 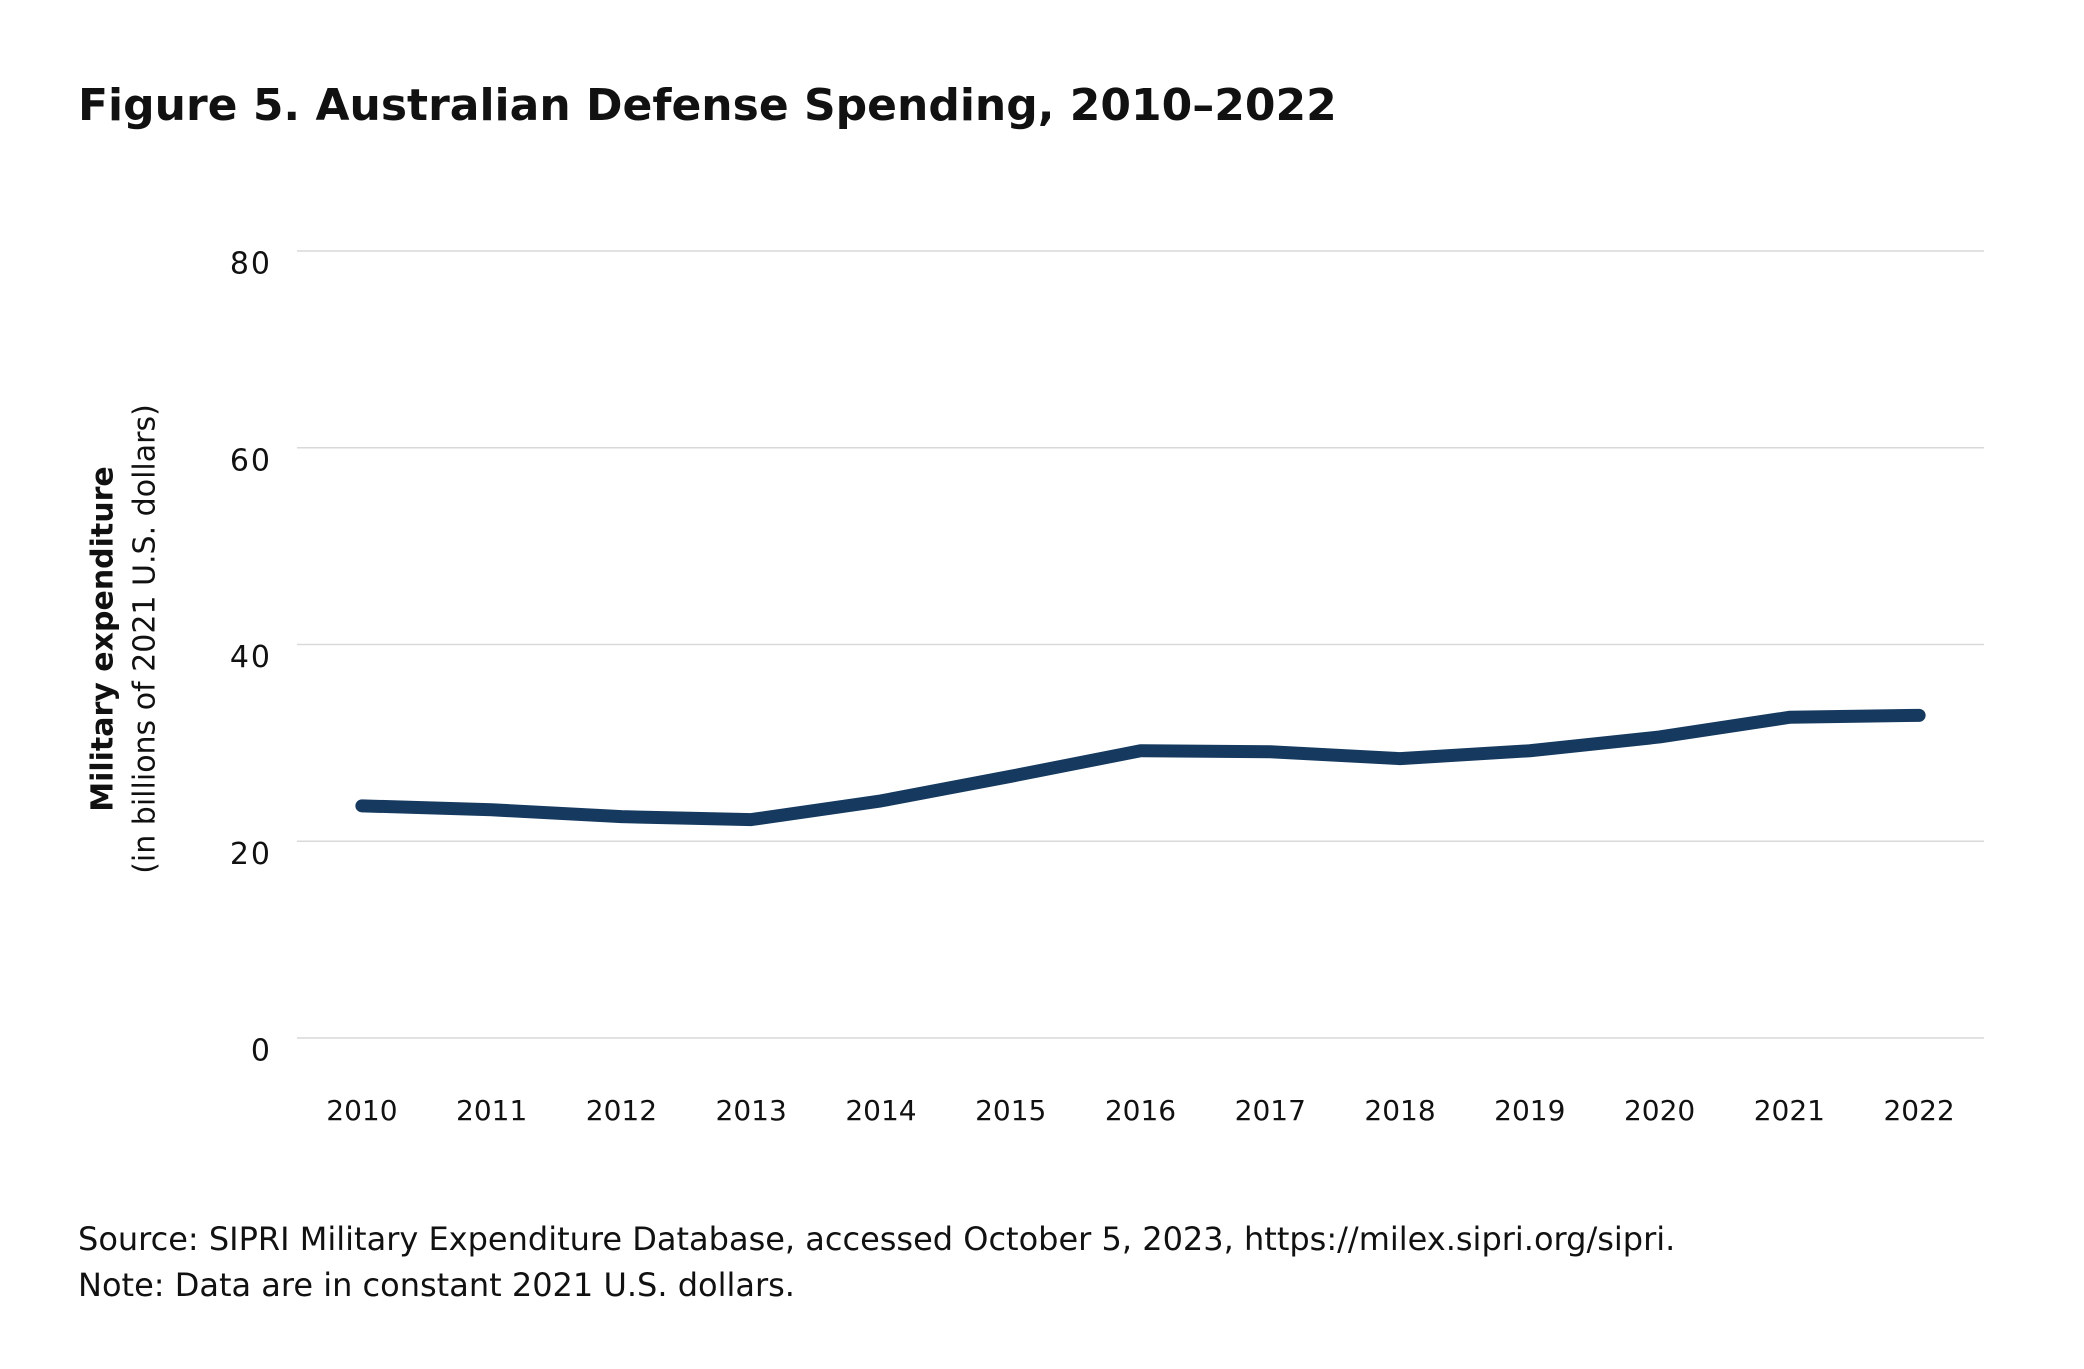 I want to click on x-tick-label: 2014, so click(x=880, y=1110).